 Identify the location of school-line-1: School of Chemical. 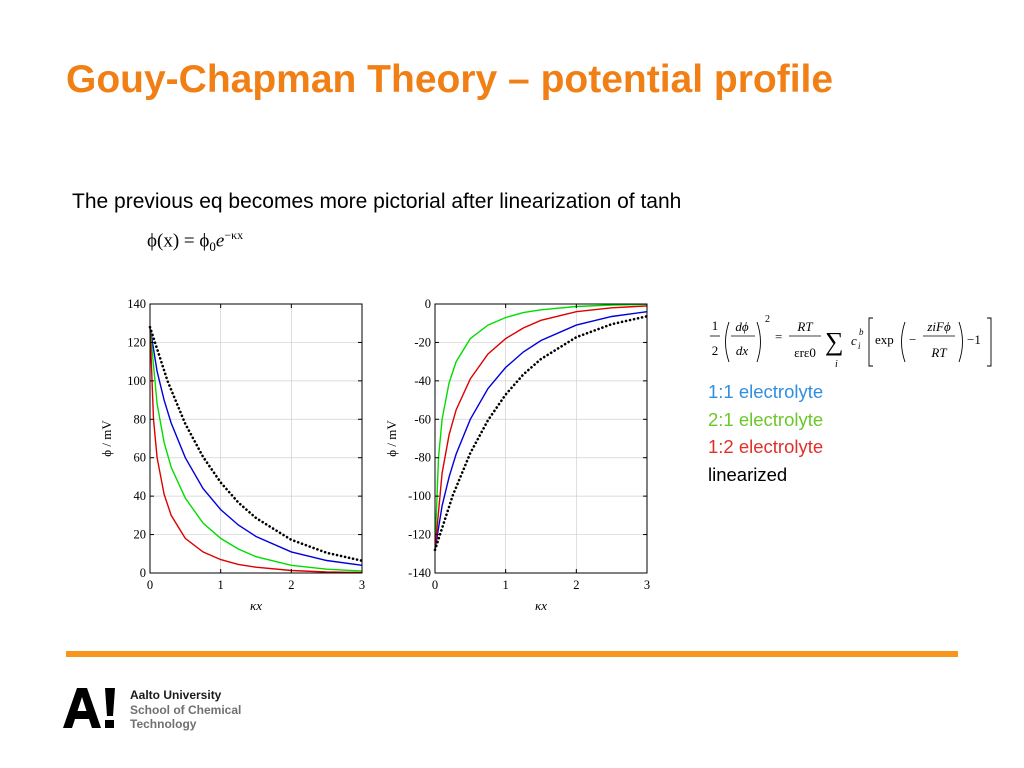
(186, 709).